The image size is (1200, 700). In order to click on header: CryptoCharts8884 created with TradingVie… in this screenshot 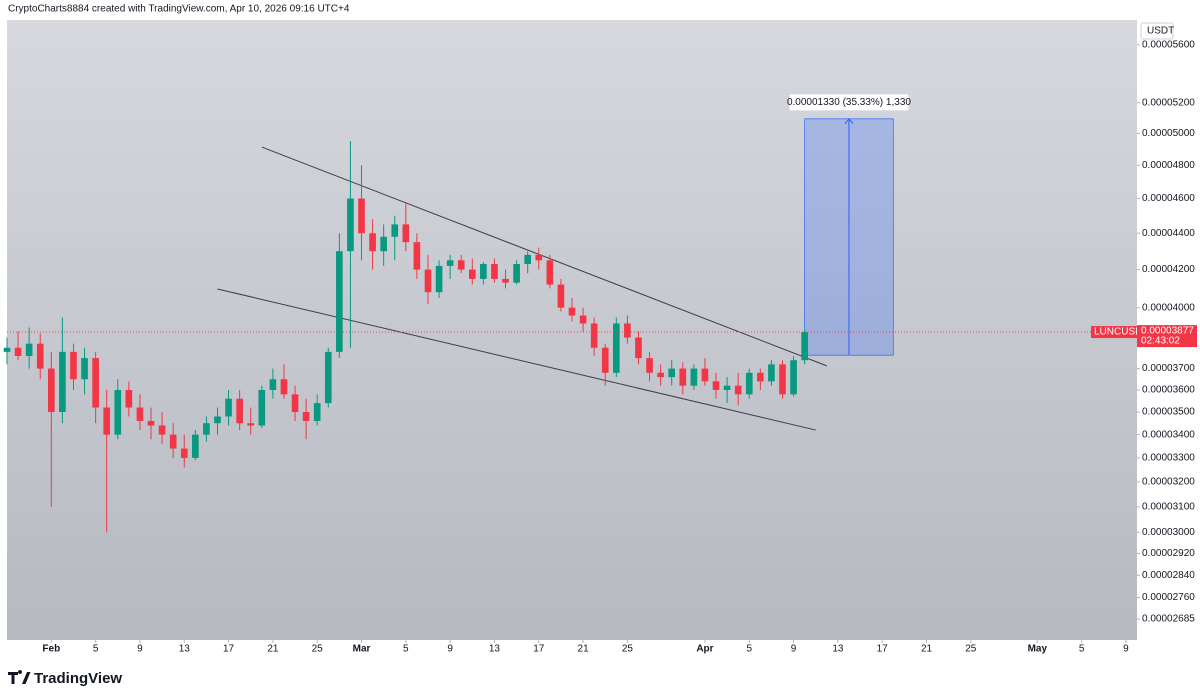, I will do `click(179, 9)`.